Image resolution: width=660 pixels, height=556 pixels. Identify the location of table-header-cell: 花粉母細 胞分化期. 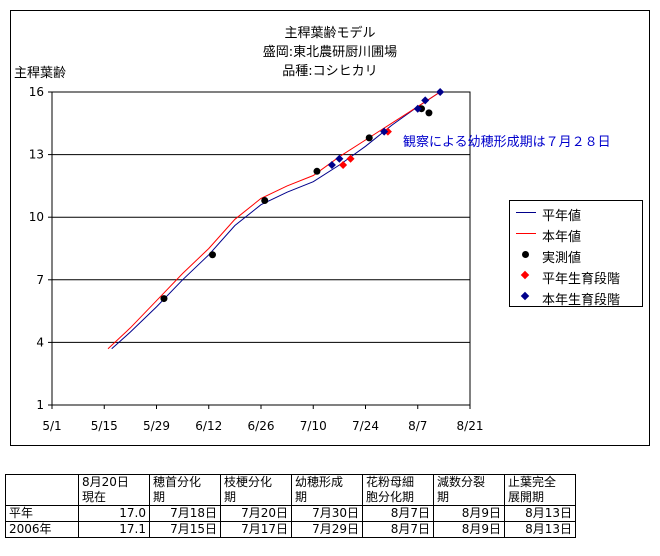
(398, 490).